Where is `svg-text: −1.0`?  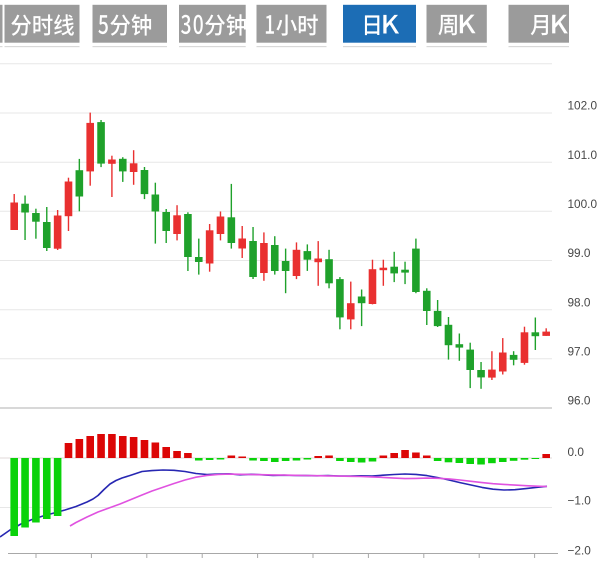 svg-text: −1.0 is located at coordinates (580, 501).